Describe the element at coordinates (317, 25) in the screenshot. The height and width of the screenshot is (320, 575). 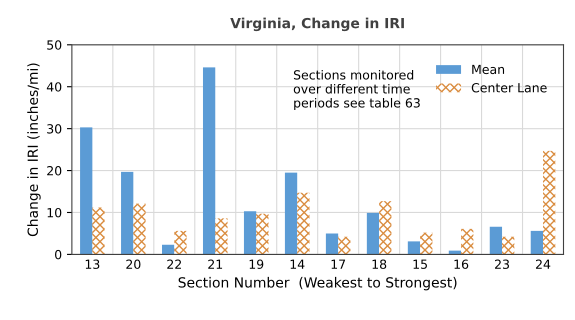
I see `chart-title: Virginia, Change in IRI` at that location.